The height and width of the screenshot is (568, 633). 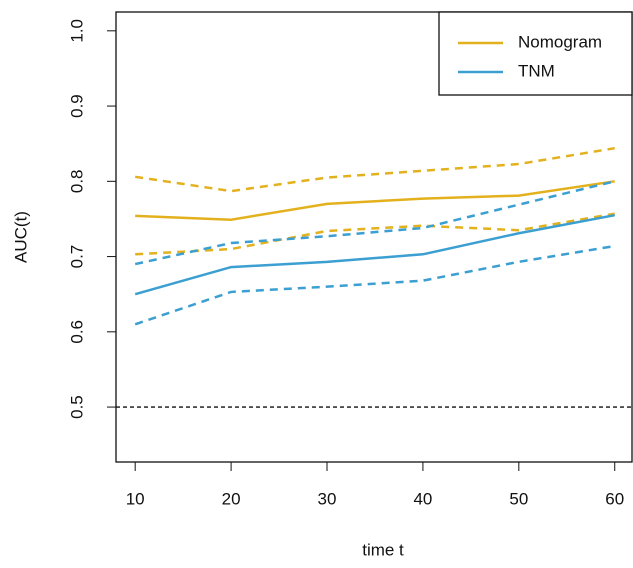 I want to click on x-tick-label: 10, so click(x=135, y=498).